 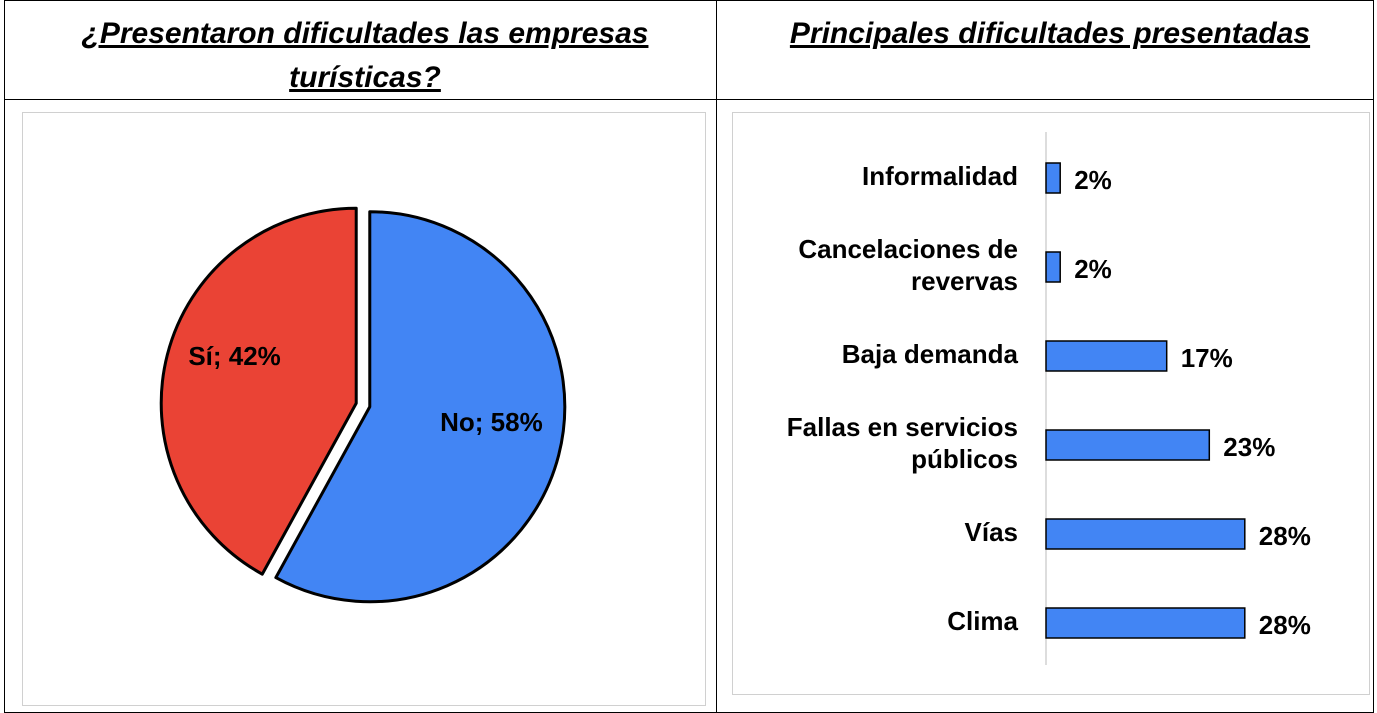 What do you see at coordinates (908, 265) in the screenshot?
I see `category-label: Cancelaciones de revervas` at bounding box center [908, 265].